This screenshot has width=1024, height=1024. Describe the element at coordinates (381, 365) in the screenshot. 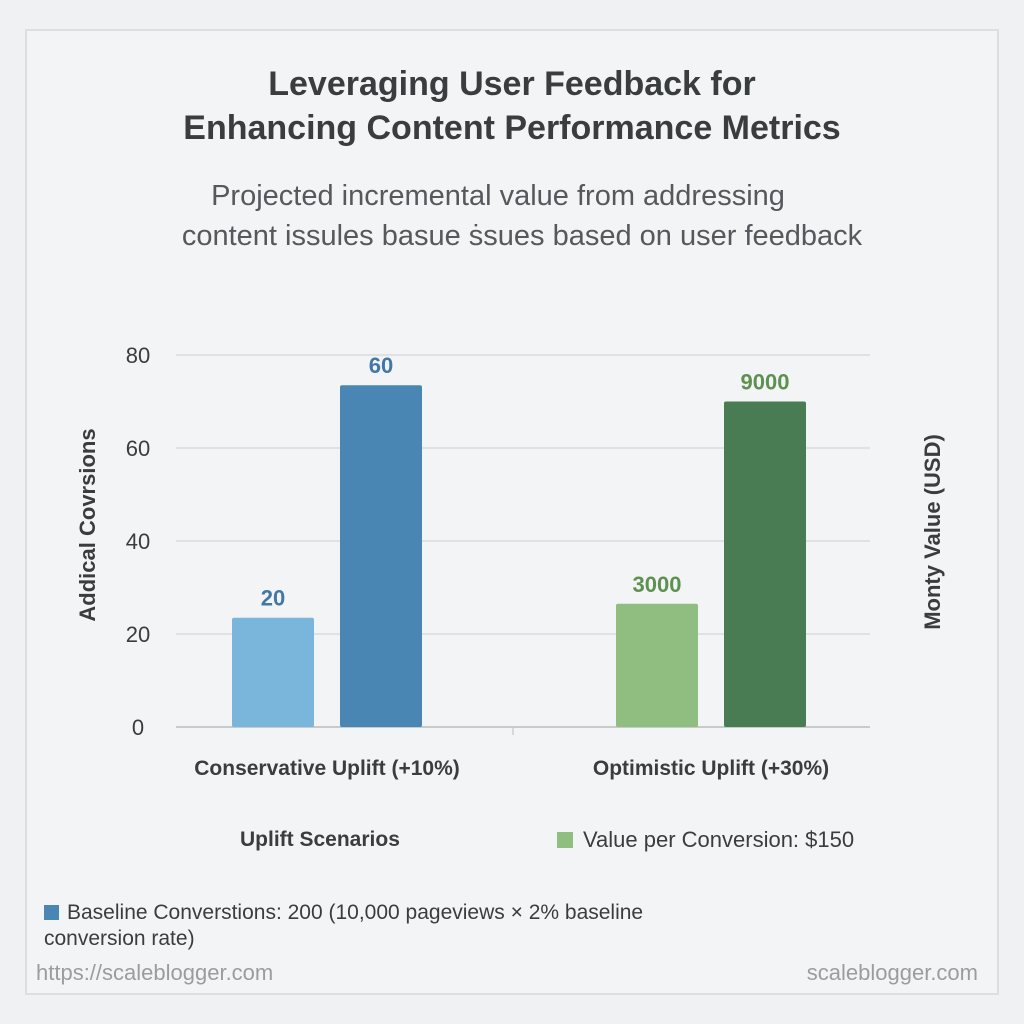

I see `bar-value-label: 60` at that location.